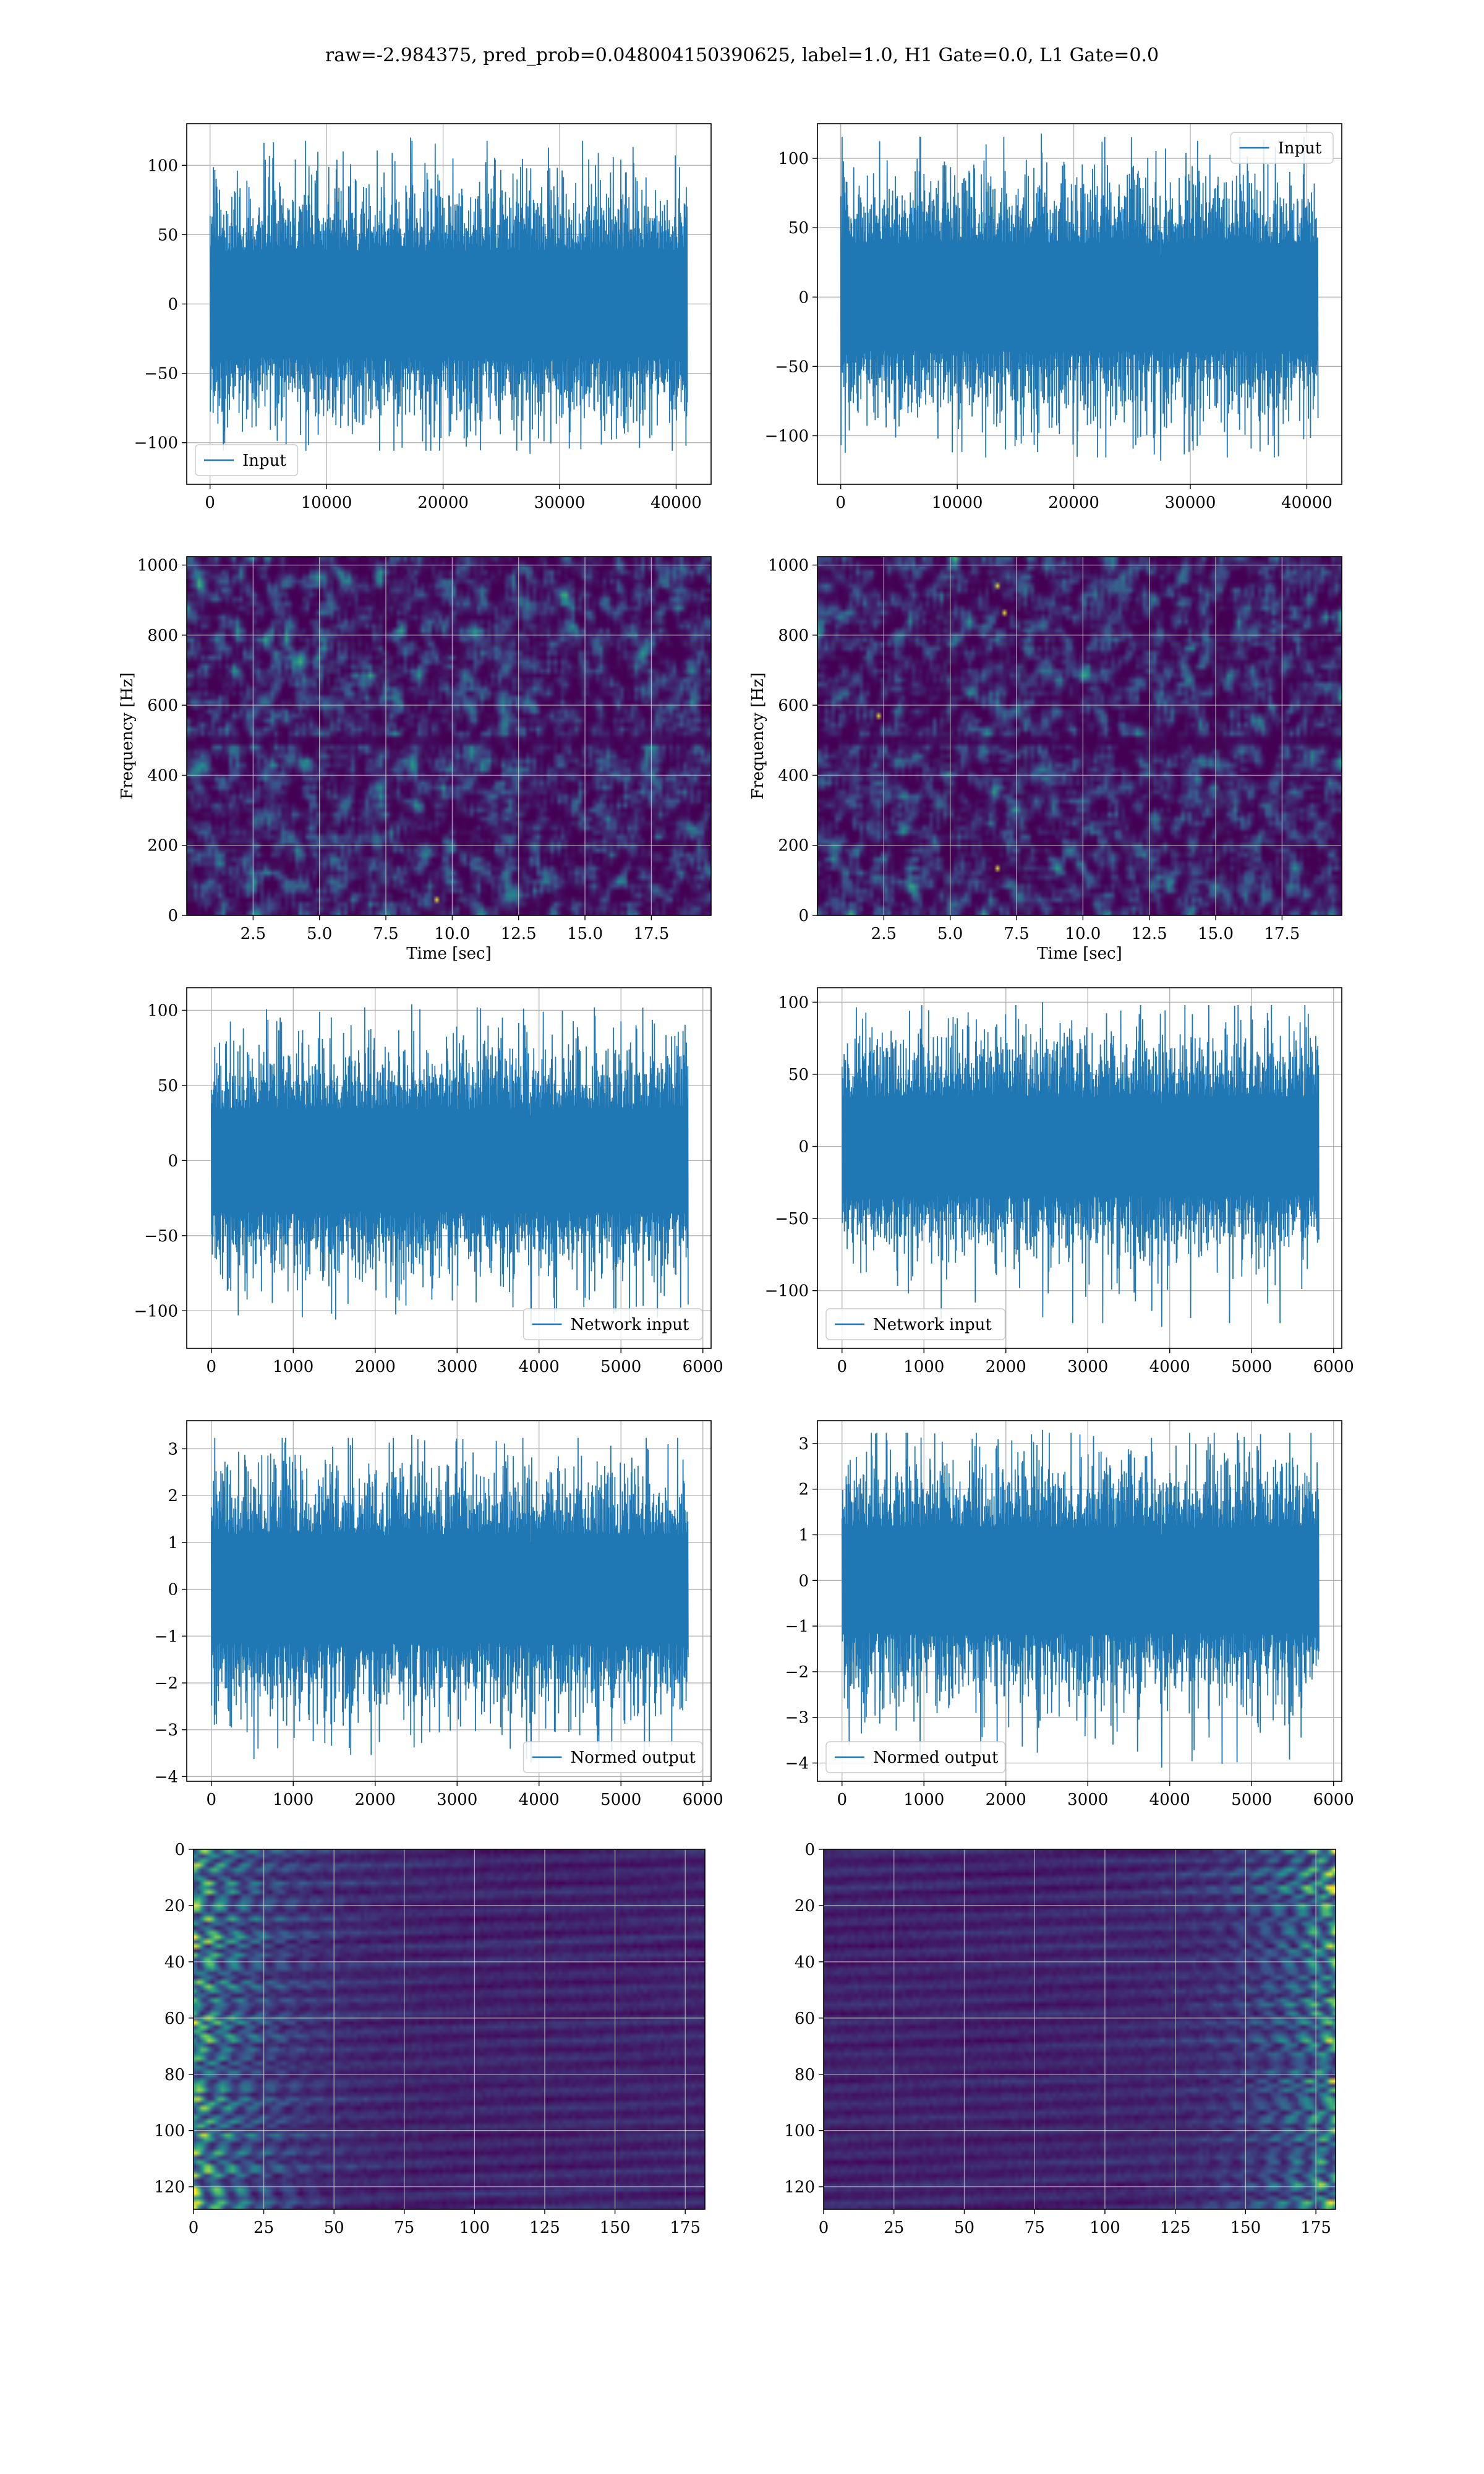 This screenshot has width=1484, height=2474. I want to click on network-input-l1-plot-area, so click(1079, 1168).